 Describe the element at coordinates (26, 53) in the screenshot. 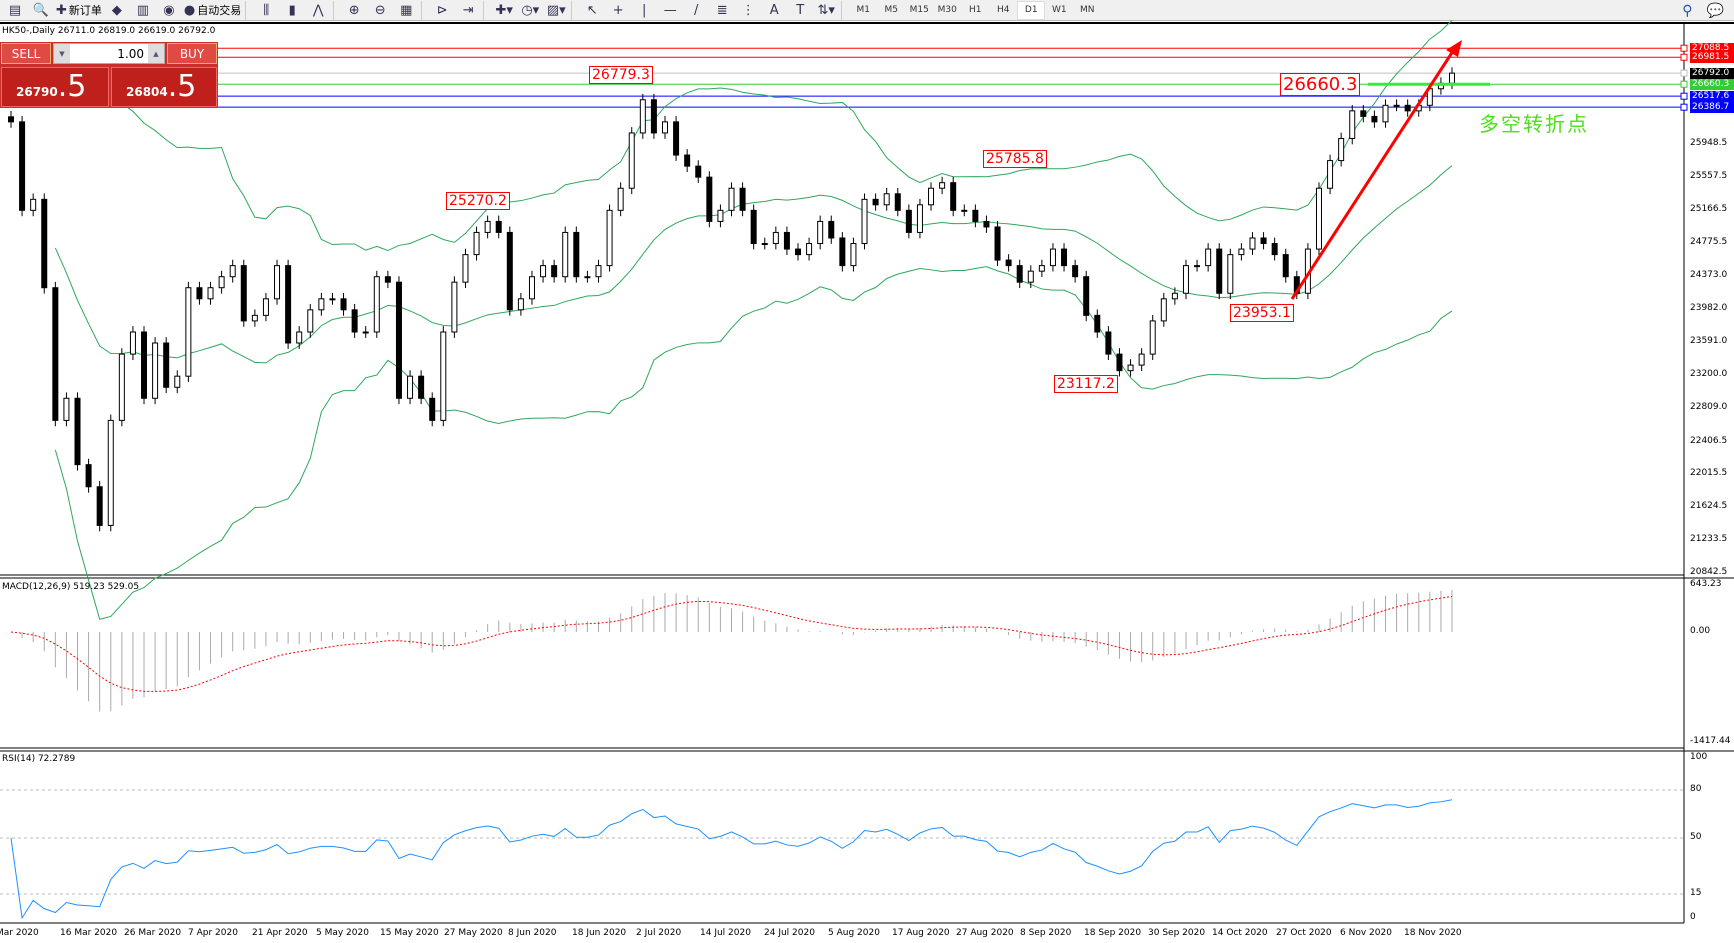

I see `sell-button: SELL` at that location.